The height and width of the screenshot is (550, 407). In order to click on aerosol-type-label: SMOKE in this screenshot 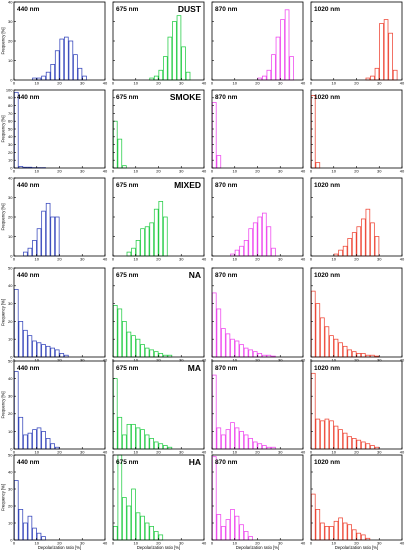, I will do `click(186, 97)`.